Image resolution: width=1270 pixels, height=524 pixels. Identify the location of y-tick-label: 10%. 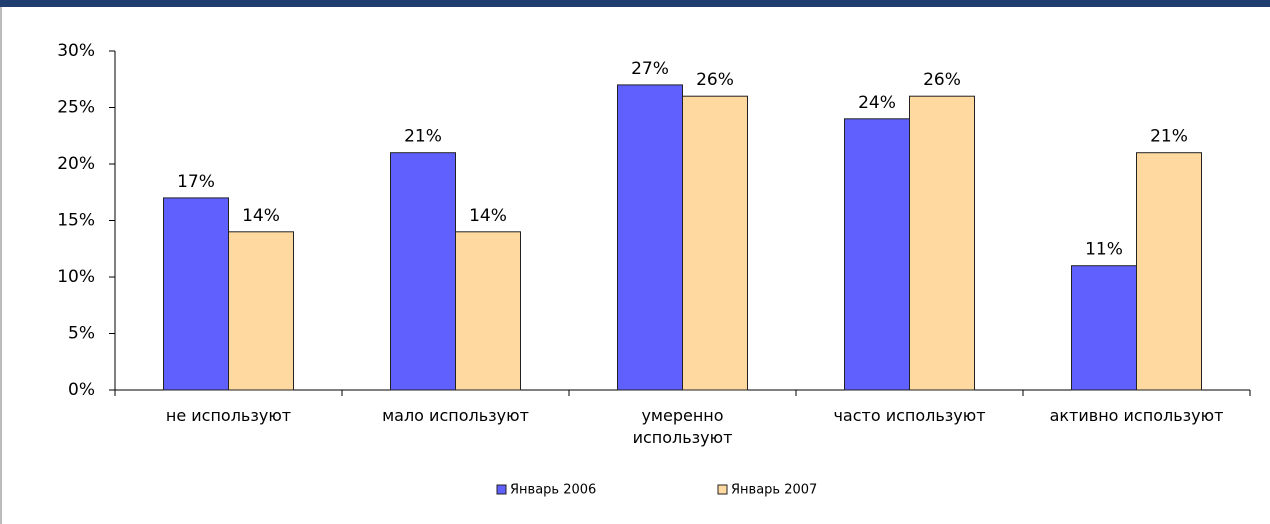
(76, 277).